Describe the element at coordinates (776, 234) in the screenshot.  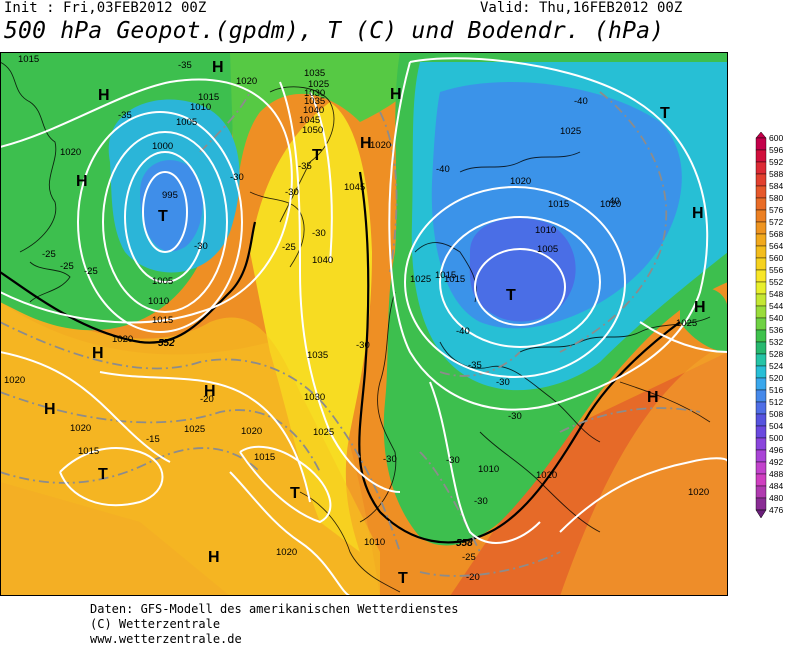
I see `colorbar-label: 568` at that location.